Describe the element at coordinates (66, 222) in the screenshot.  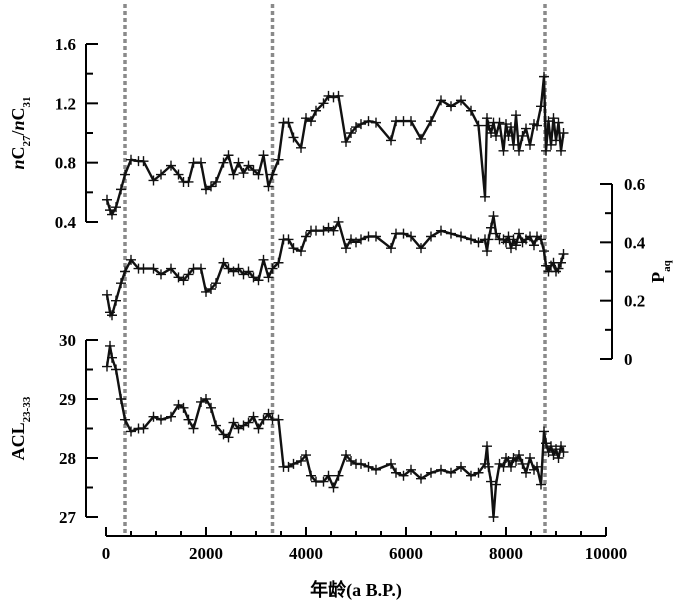
I see `top-y-tick-label: 0.4` at that location.